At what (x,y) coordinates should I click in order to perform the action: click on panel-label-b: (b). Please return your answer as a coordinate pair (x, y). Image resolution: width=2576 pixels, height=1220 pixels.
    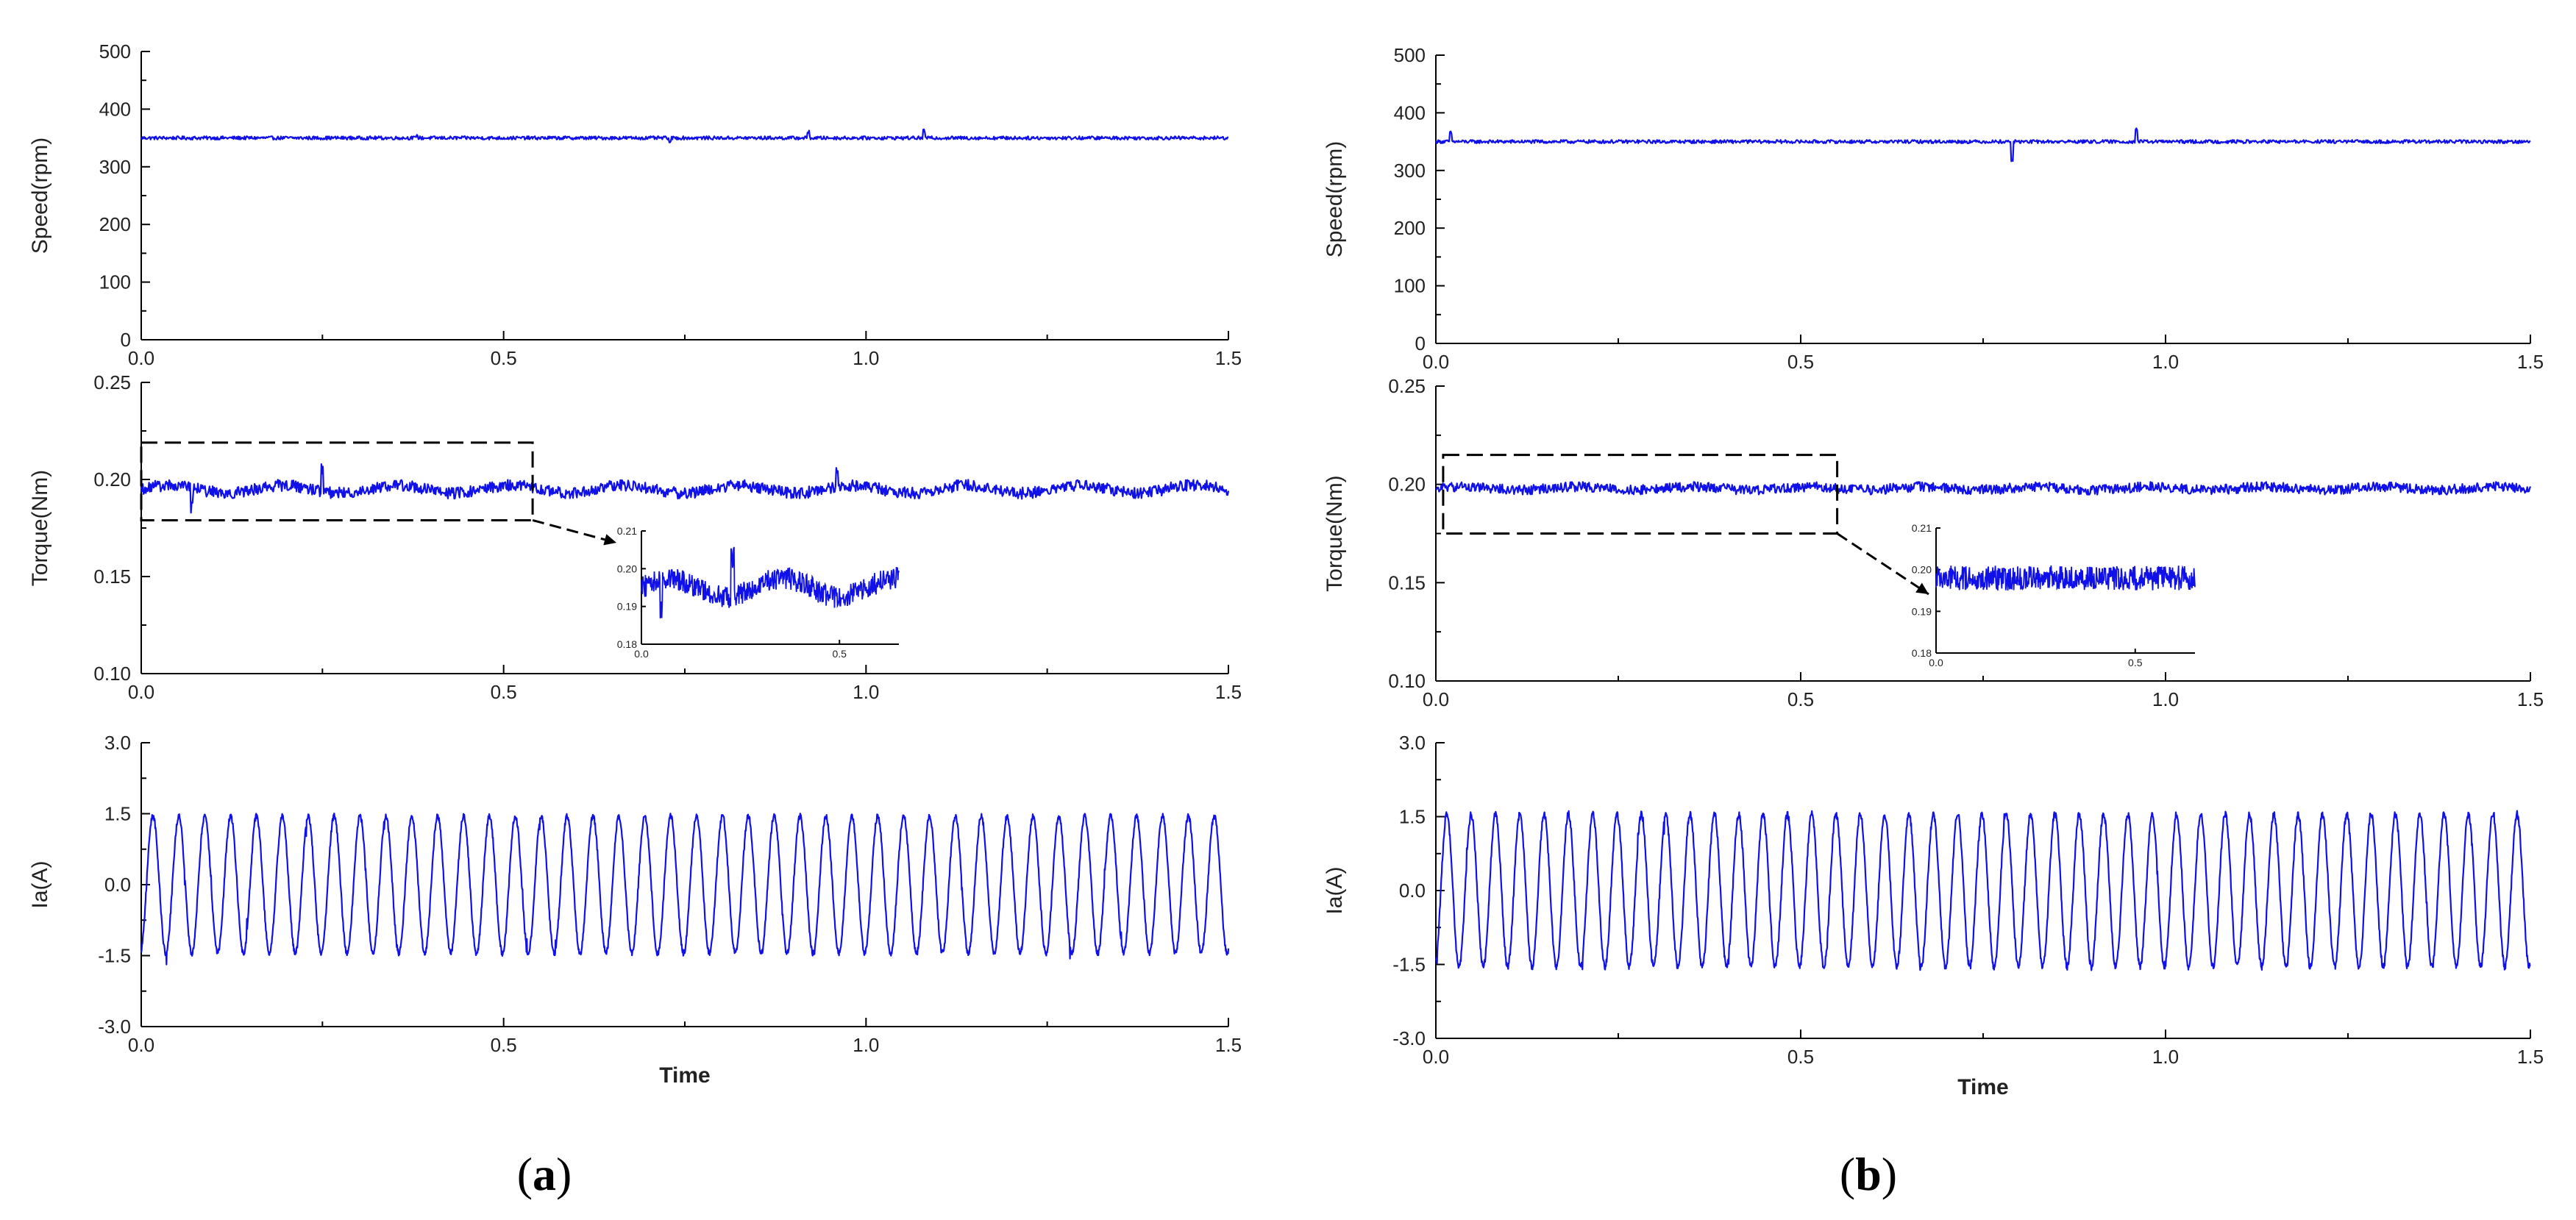
    Looking at the image, I should click on (1868, 1174).